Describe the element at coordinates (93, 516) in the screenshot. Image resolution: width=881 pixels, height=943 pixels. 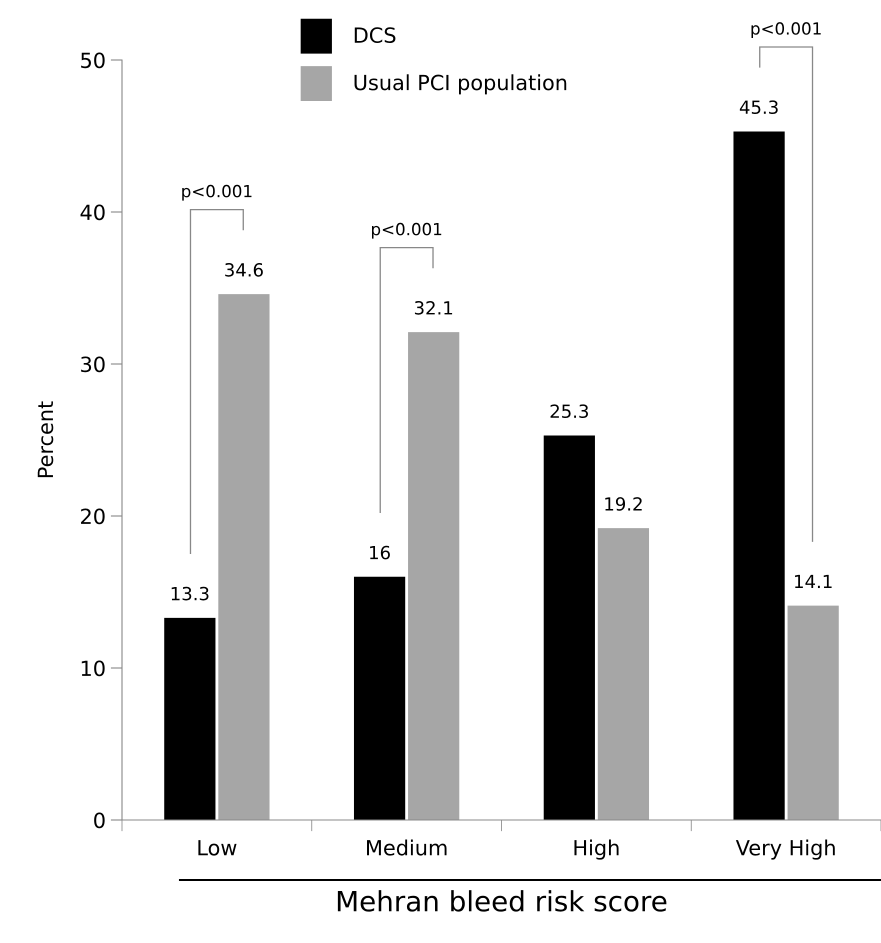
I see `y-tick-label: 20` at that location.